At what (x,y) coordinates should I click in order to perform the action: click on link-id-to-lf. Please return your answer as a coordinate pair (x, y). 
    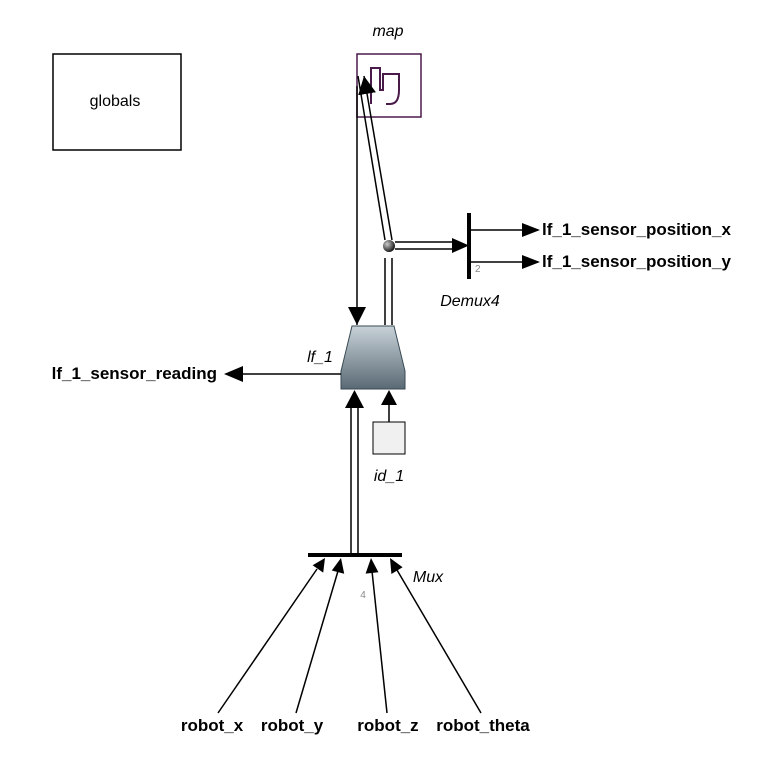
    Looking at the image, I should click on (389, 406).